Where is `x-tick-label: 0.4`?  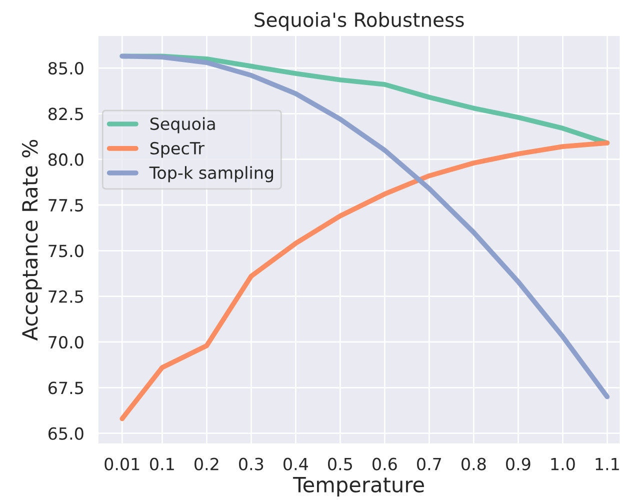 x-tick-label: 0.4 is located at coordinates (296, 464).